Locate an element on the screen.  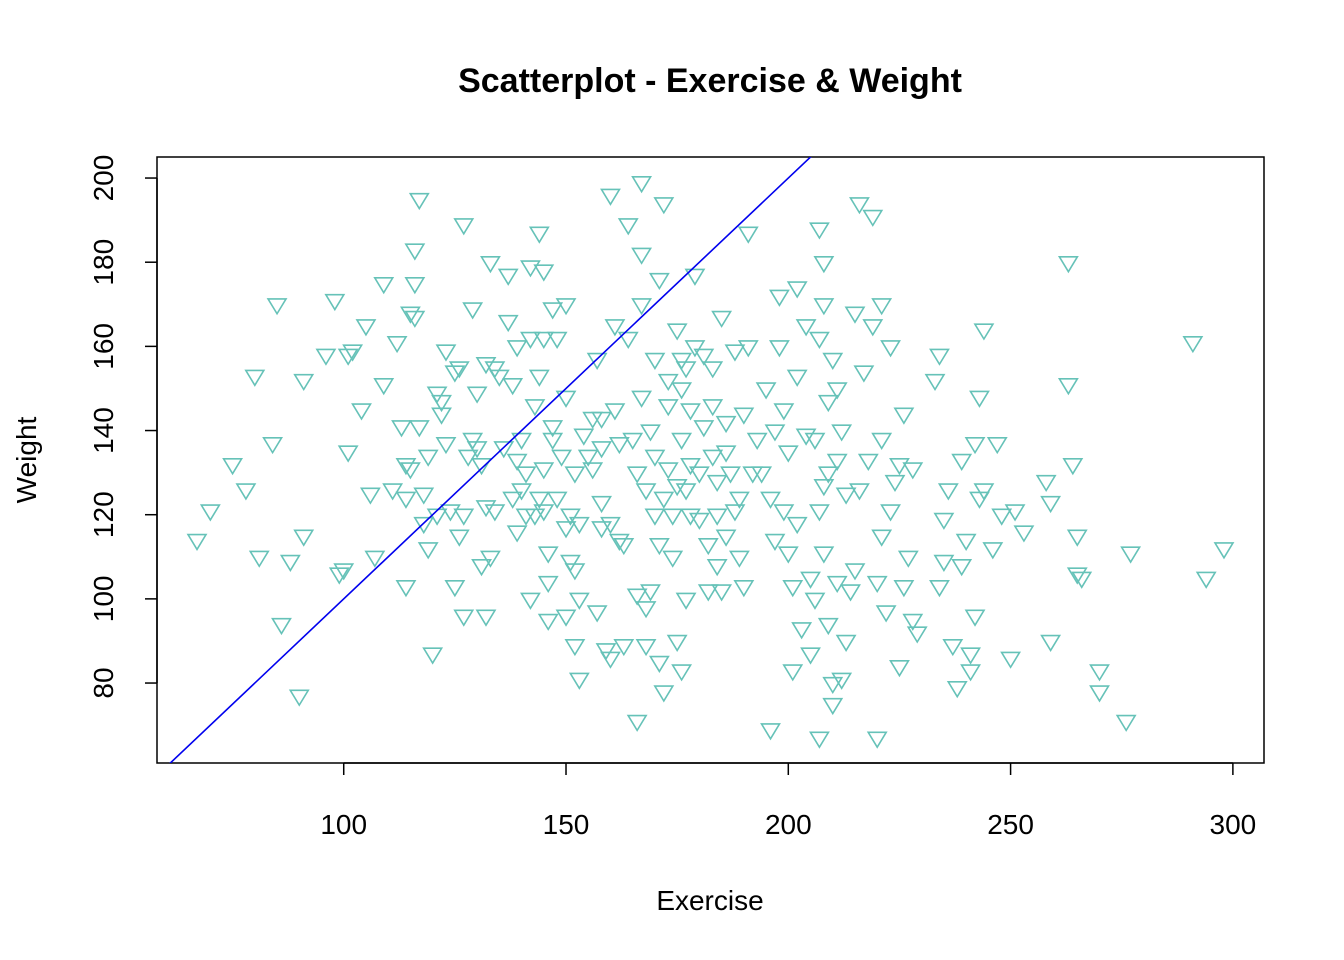
y-tick-label: 140 is located at coordinates (103, 430).